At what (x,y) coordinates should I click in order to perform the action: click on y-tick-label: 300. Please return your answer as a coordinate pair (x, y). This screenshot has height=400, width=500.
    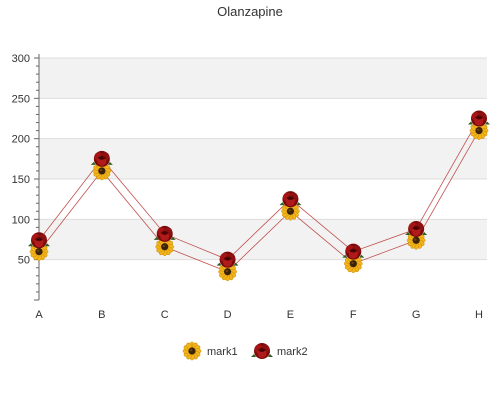
    Looking at the image, I should click on (21, 59).